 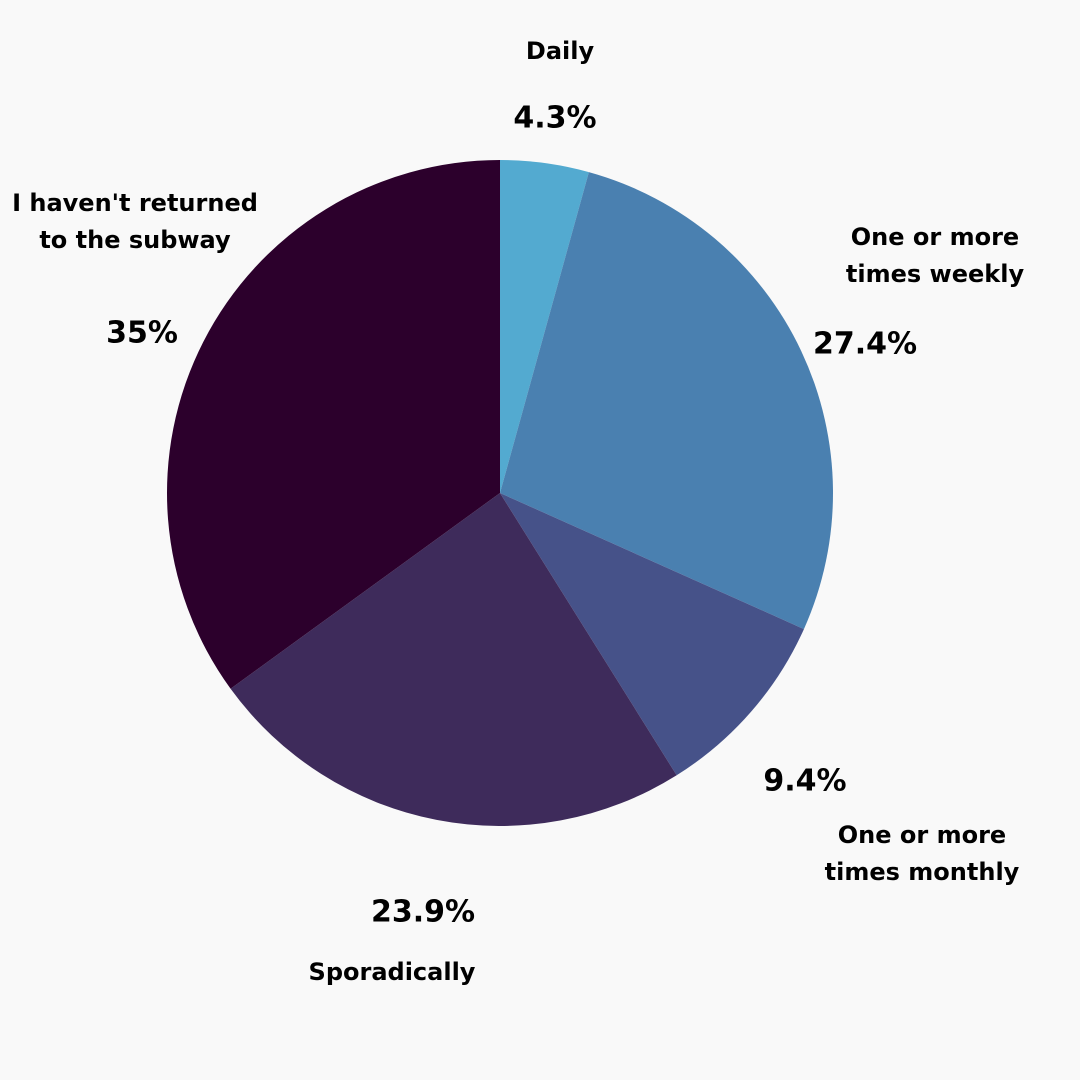 I want to click on value-label: 9.4%, so click(x=804, y=781).